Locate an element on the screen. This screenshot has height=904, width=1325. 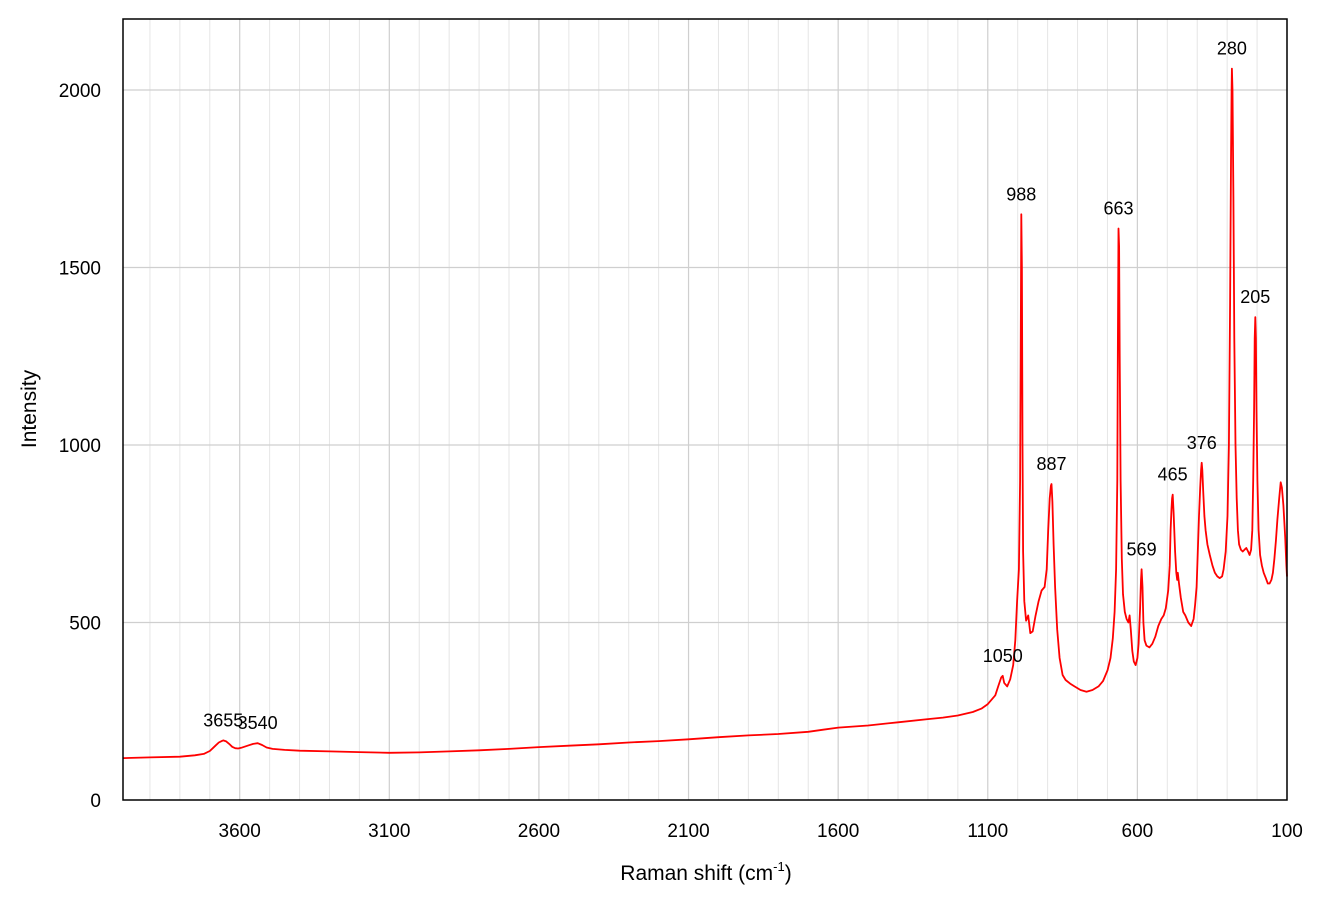
y-tick-label: 2000 is located at coordinates (80, 91).